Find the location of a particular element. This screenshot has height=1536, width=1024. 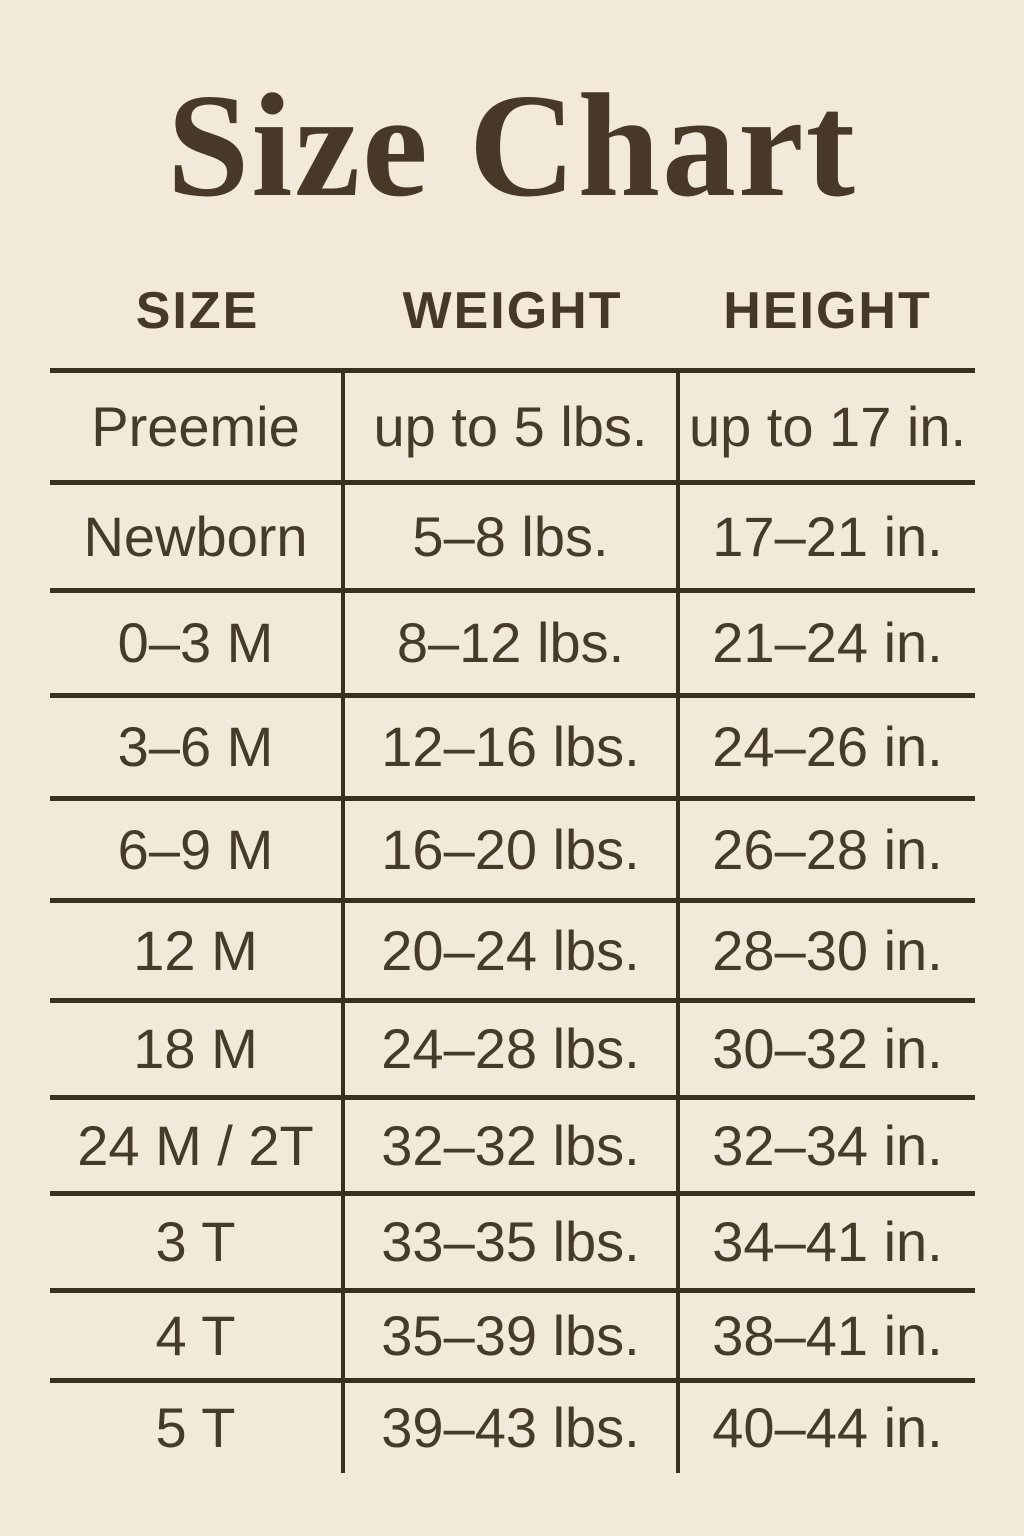

table-cell-weight: 16–20 lbs. is located at coordinates (512, 851).